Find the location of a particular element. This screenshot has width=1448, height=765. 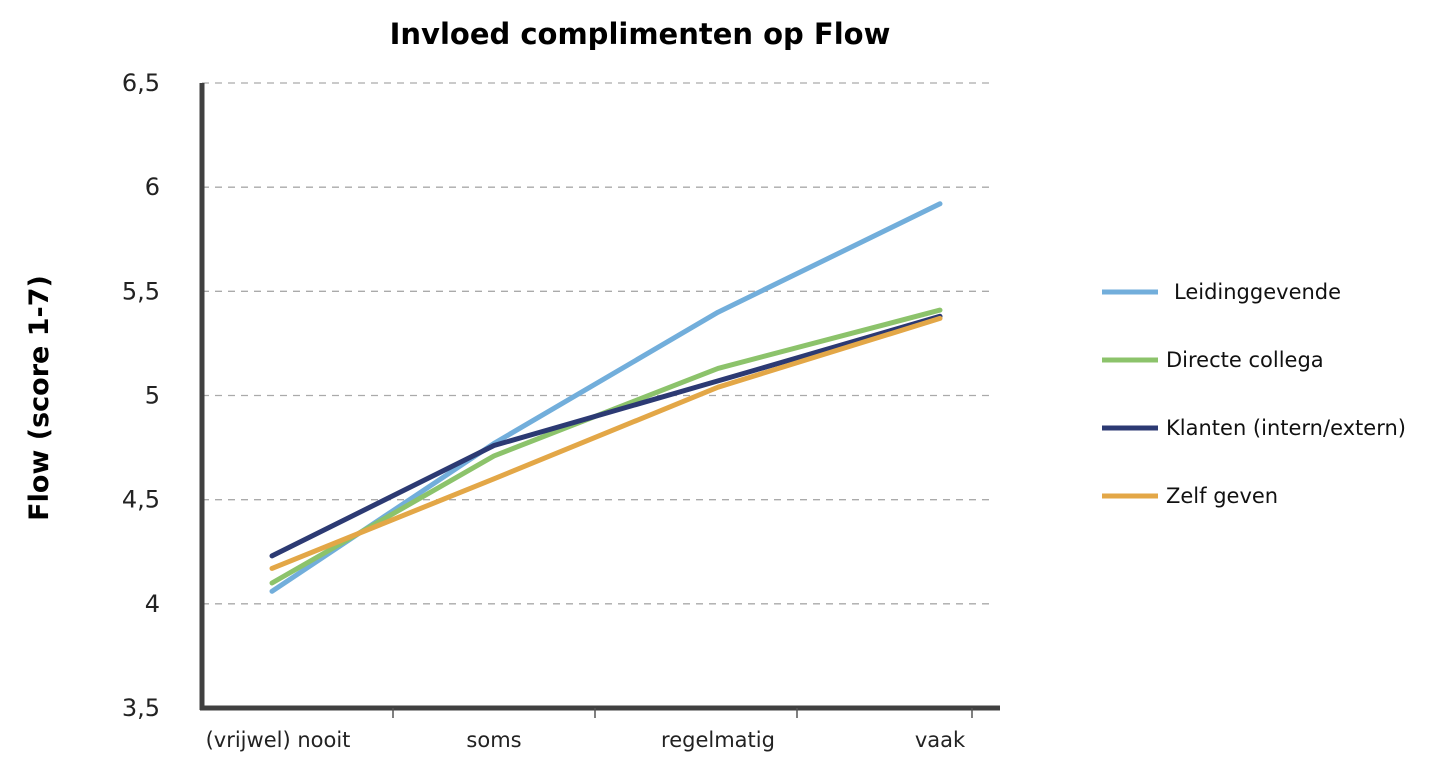

y-tick-label-0: 6,5 is located at coordinates (141, 83).